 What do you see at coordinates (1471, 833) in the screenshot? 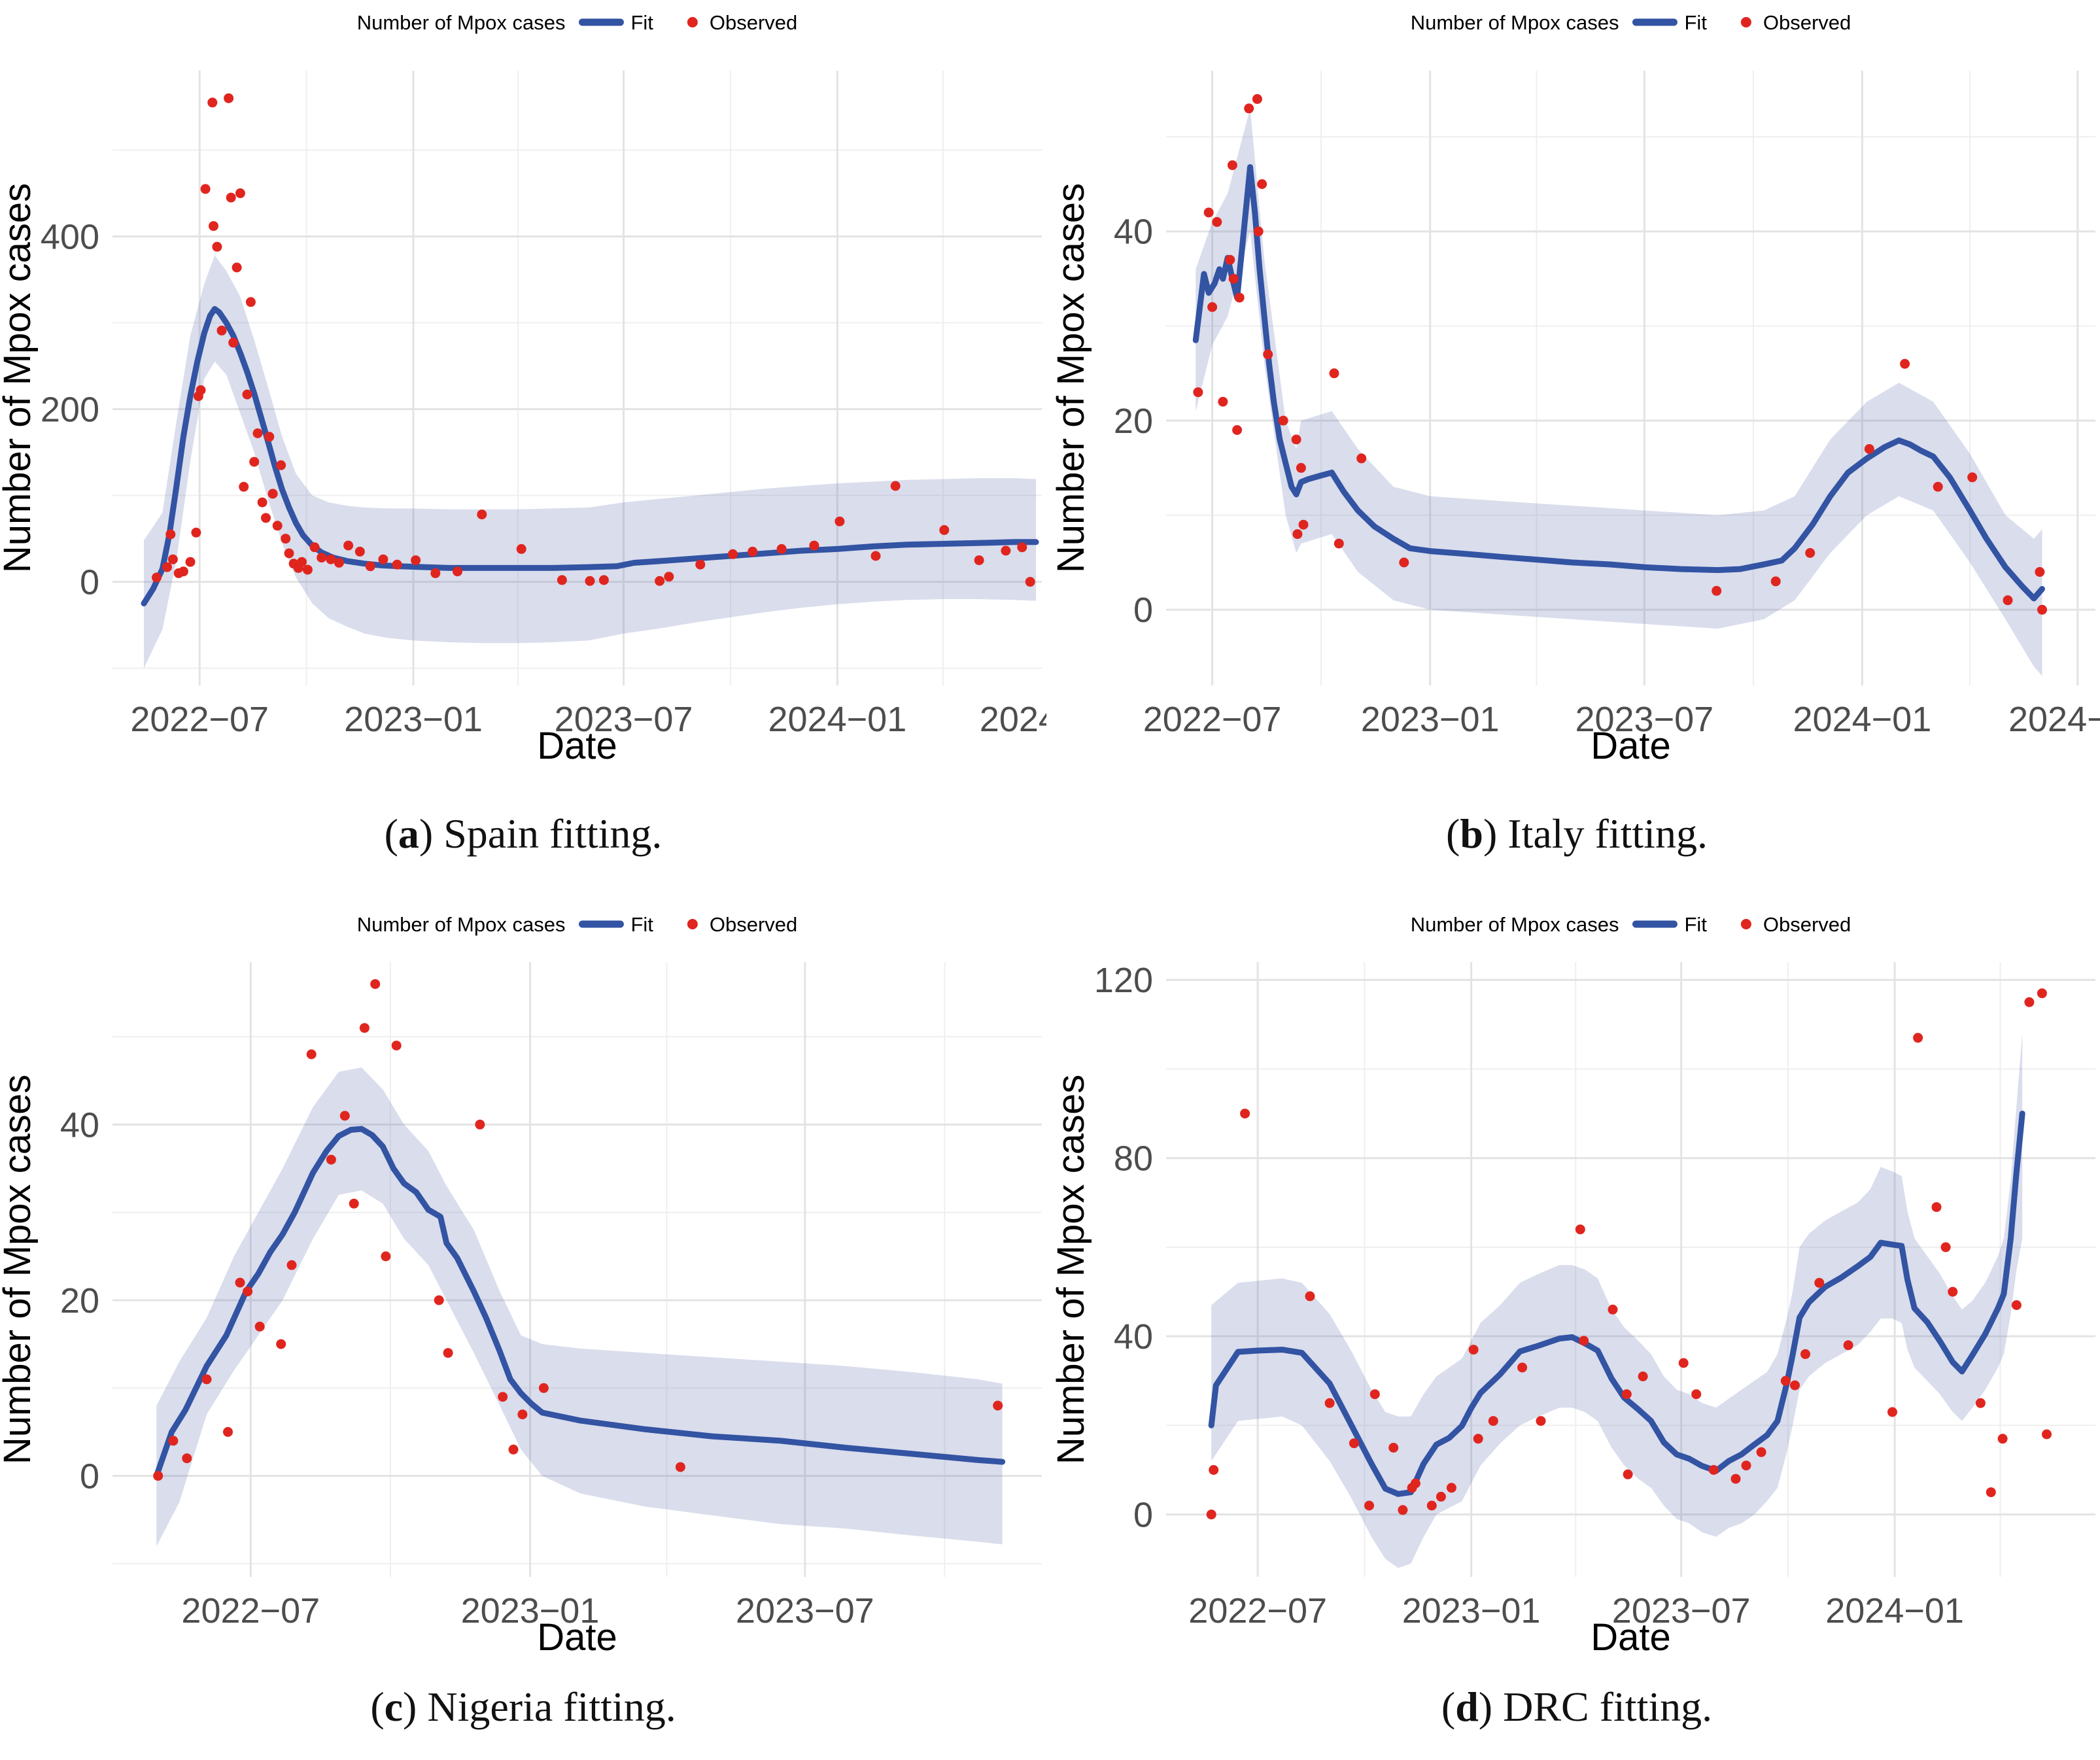
I see `caption-letter: b` at bounding box center [1471, 833].